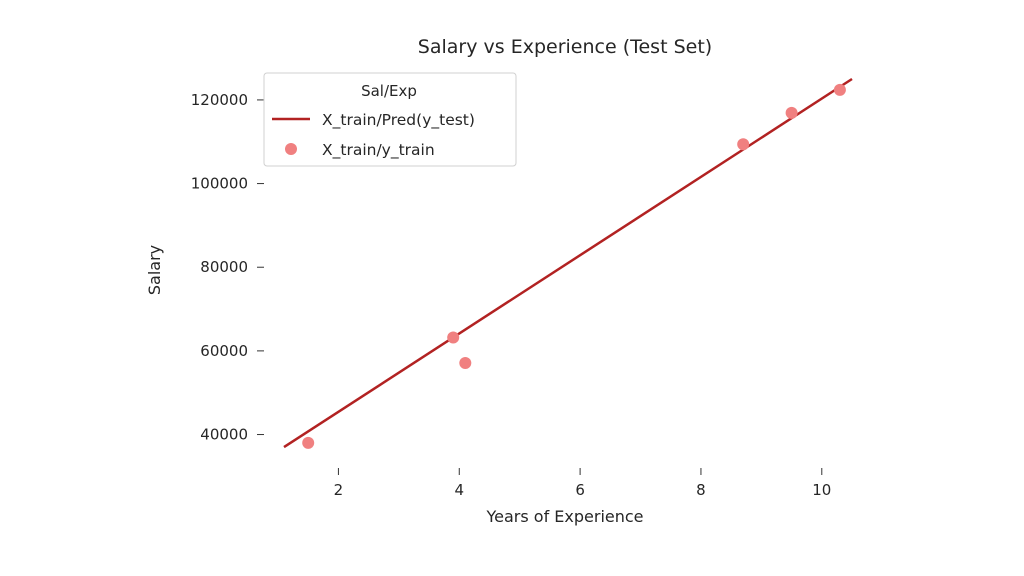 This screenshot has width=1024, height=576. I want to click on legend-frame, so click(390, 119).